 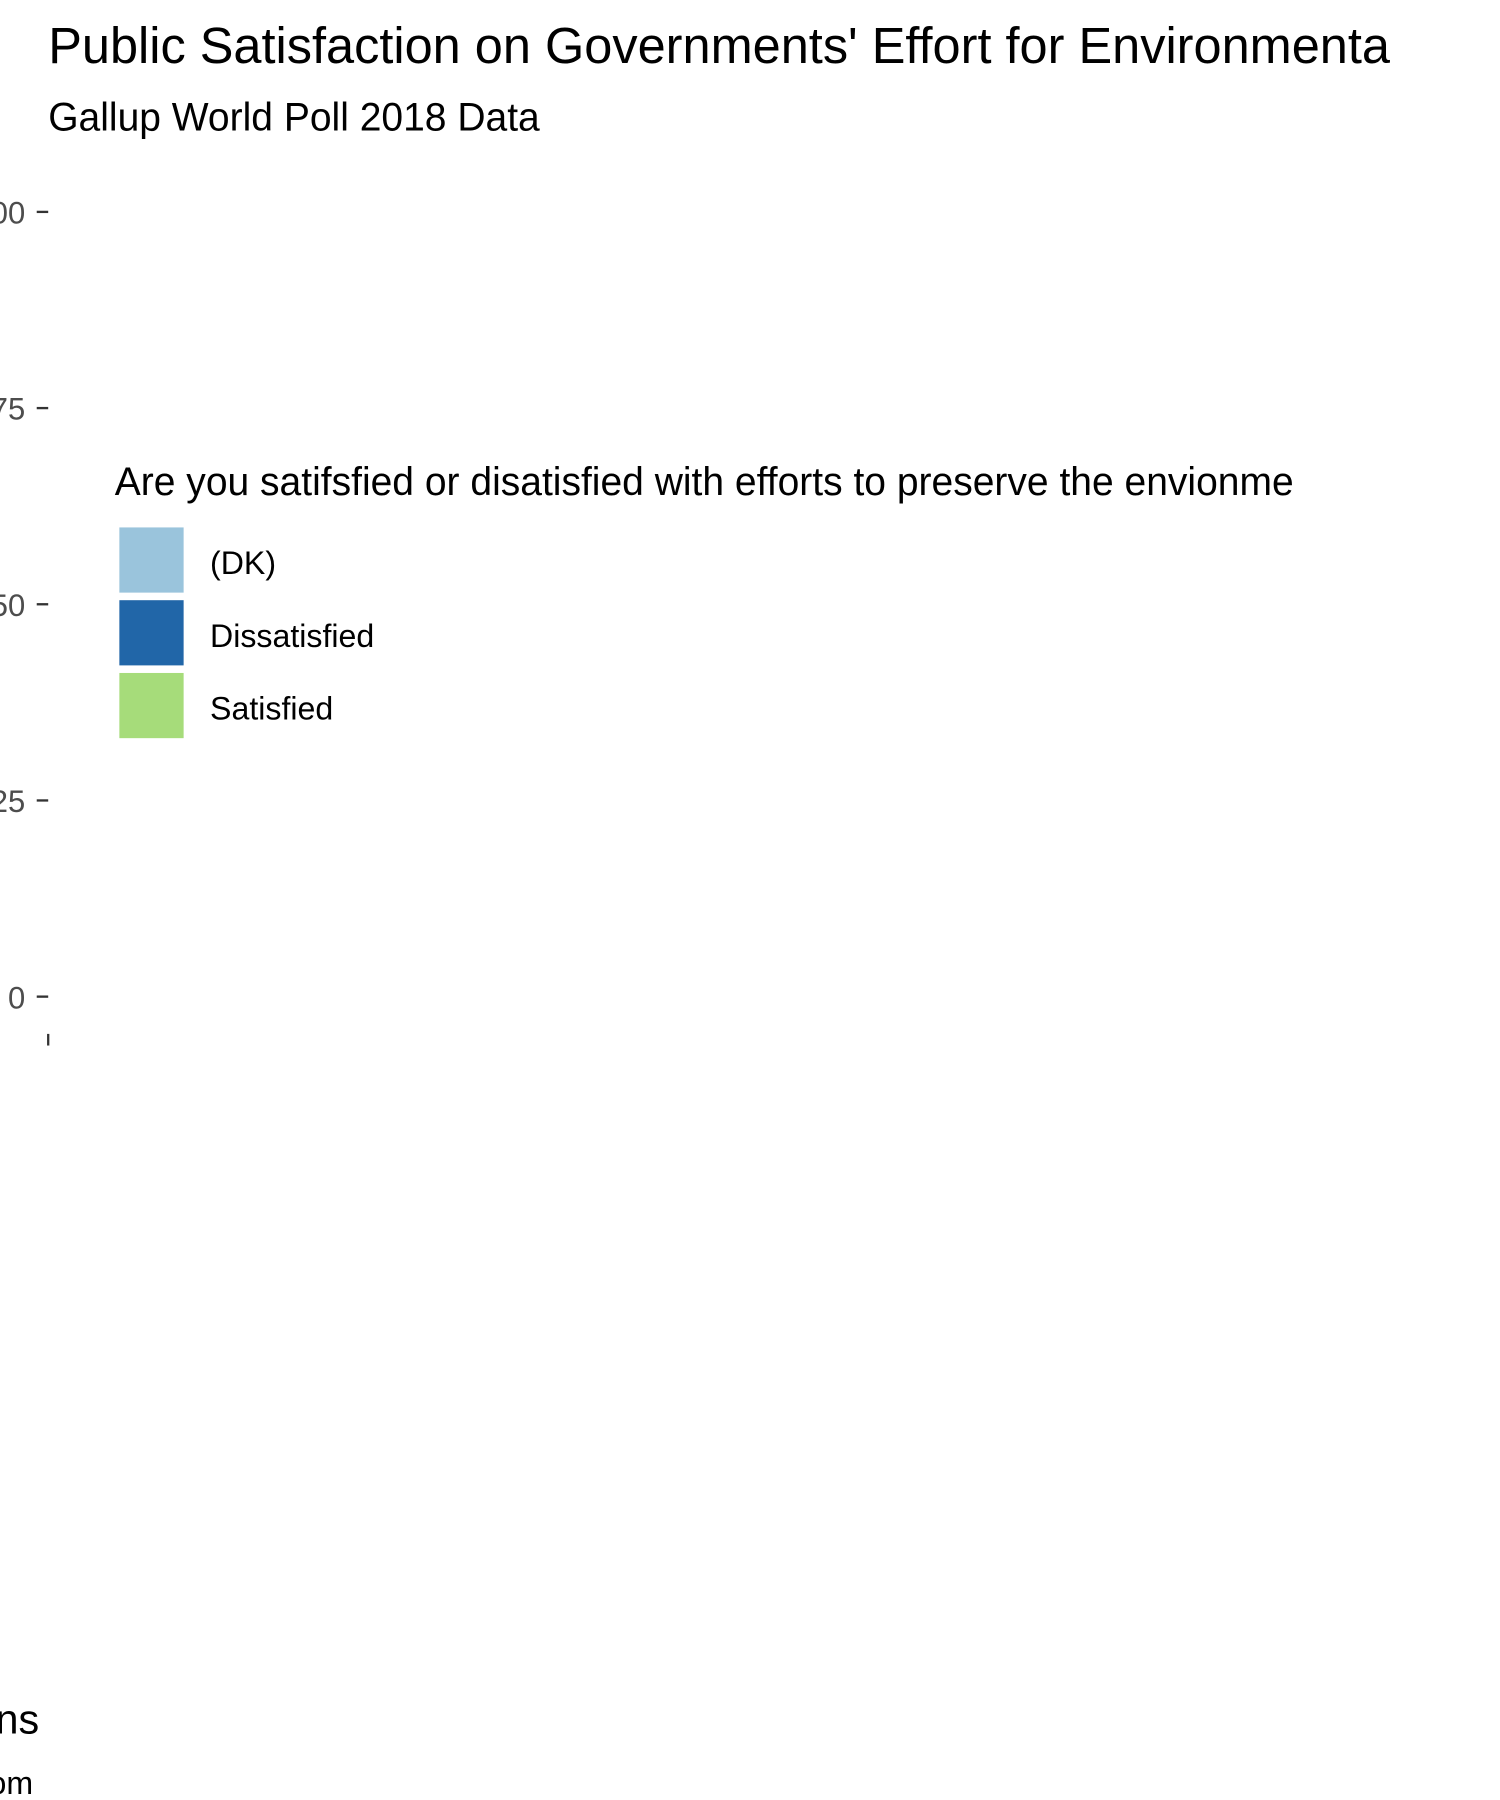 What do you see at coordinates (16, 1782) in the screenshot?
I see `caption: om` at bounding box center [16, 1782].